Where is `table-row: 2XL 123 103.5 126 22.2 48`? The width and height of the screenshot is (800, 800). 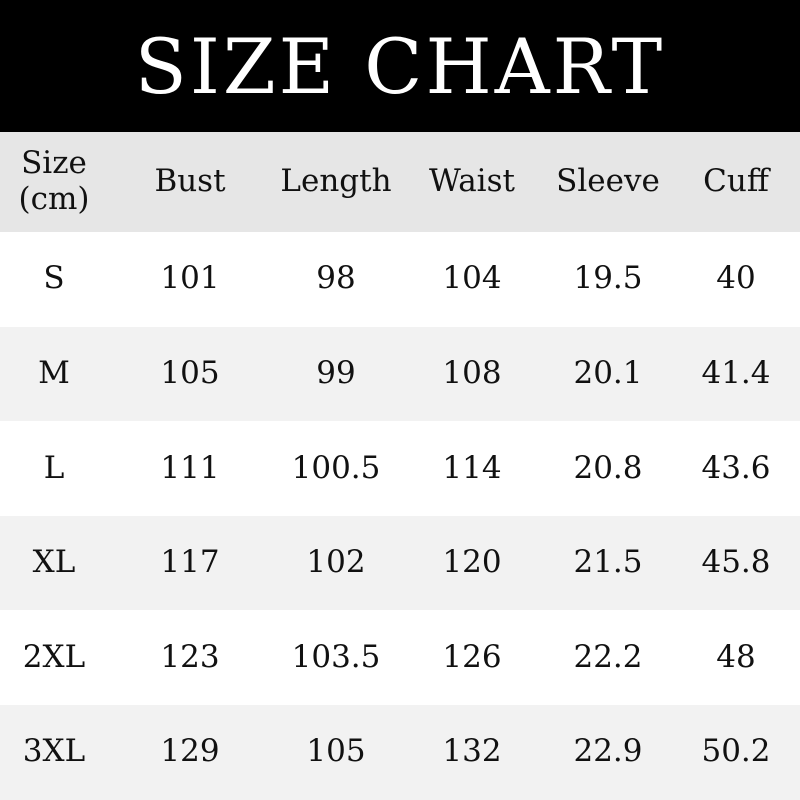 table-row: 2XL 123 103.5 126 22.2 48 is located at coordinates (400, 657).